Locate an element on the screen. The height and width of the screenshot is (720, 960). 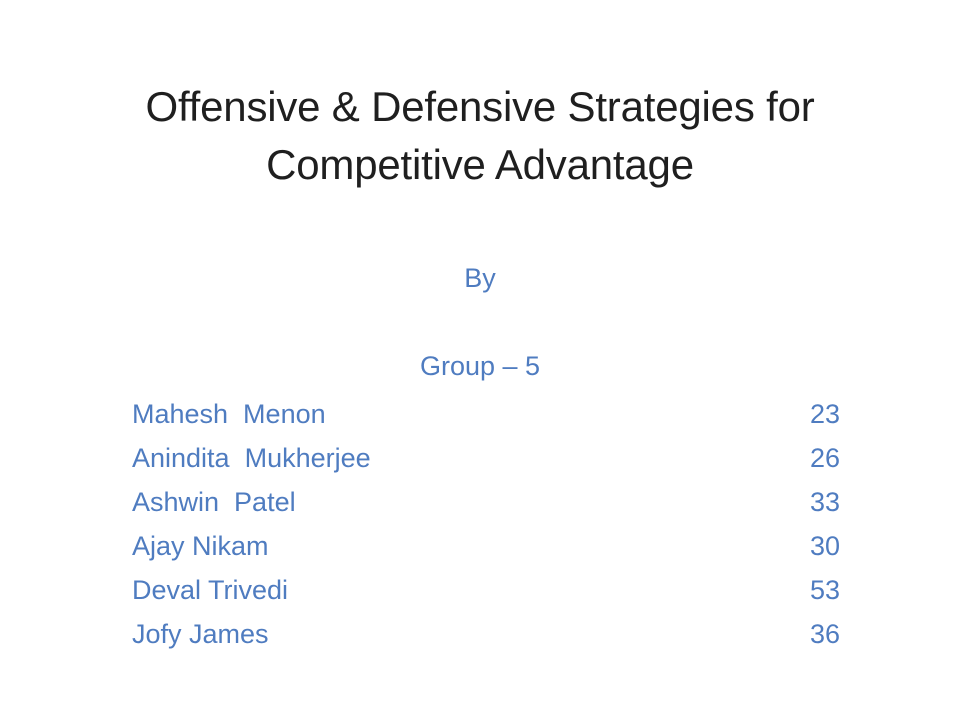
member-roll-number: 30 is located at coordinates (824, 546).